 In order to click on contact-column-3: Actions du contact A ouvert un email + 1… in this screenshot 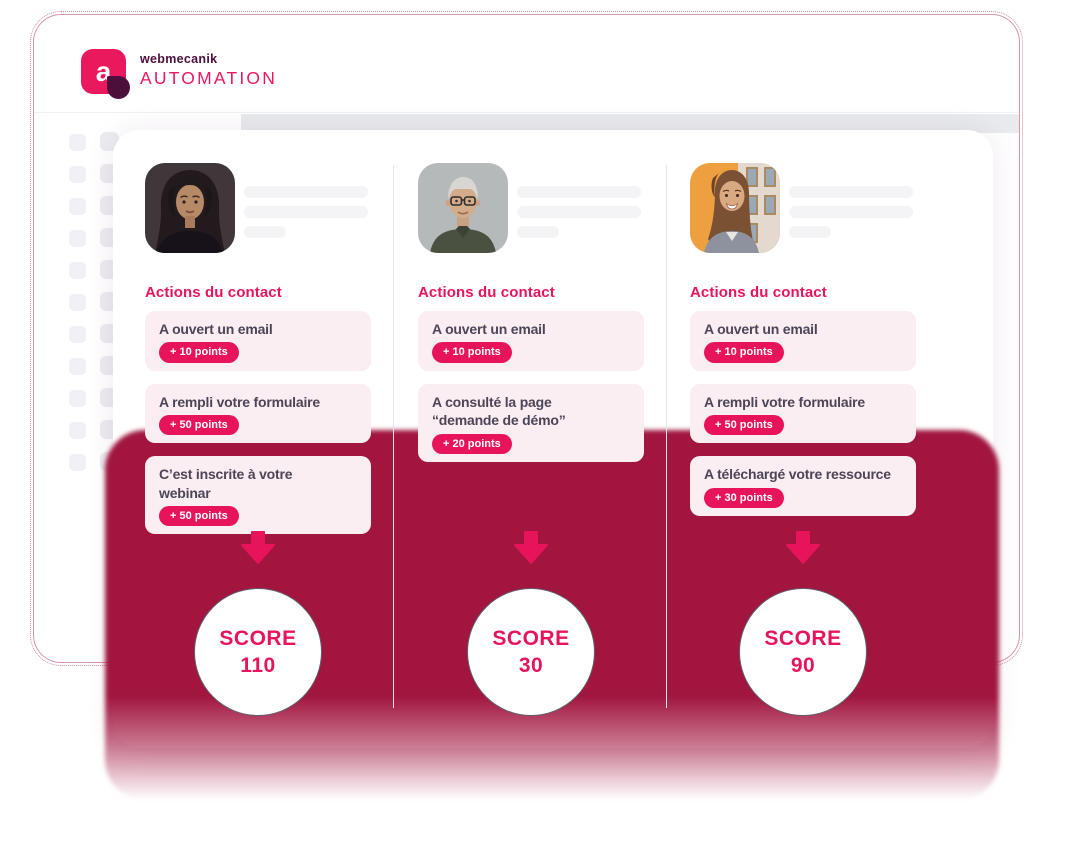, I will do `click(803, 455)`.